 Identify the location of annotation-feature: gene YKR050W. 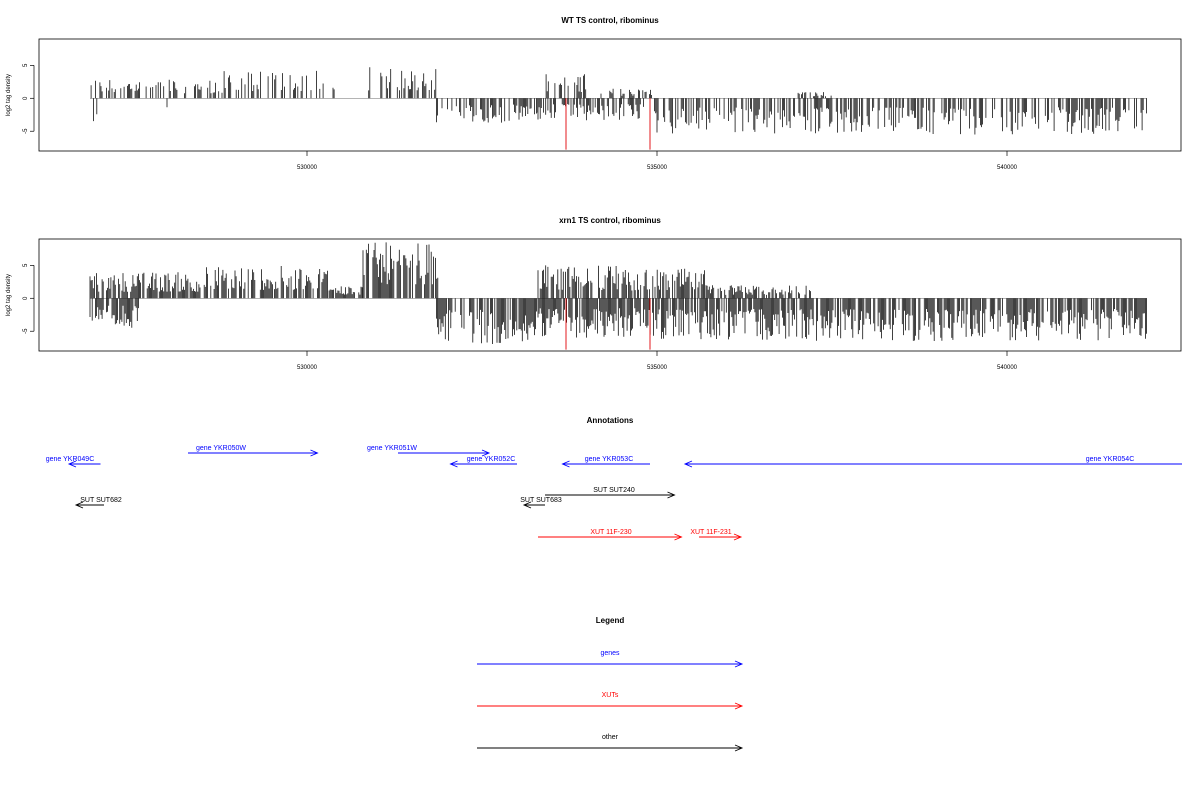
(253, 451).